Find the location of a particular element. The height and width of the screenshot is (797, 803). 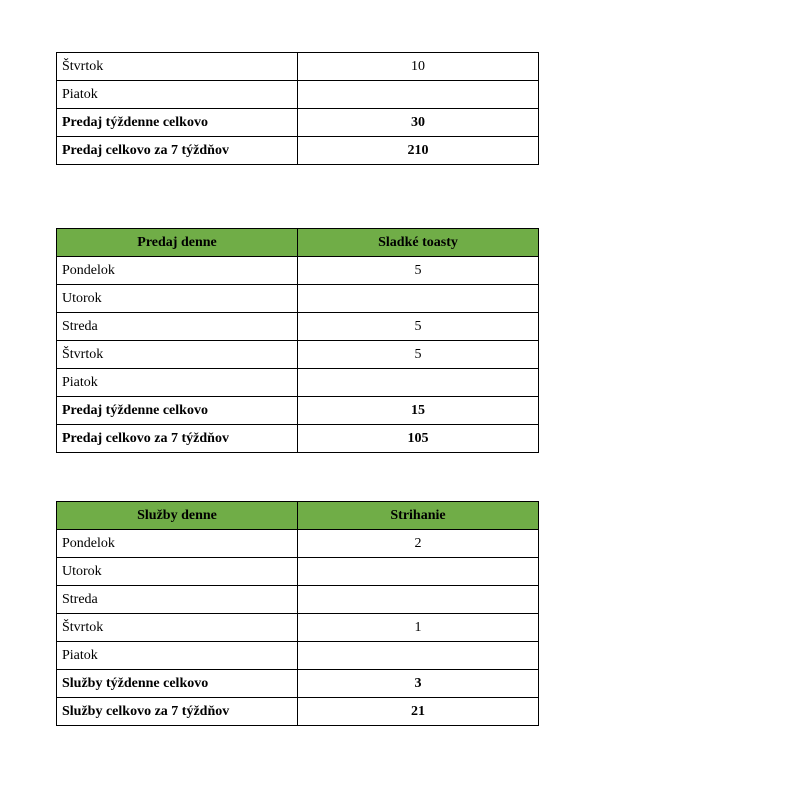

table-row: Štvrtok 5 is located at coordinates (297, 354).